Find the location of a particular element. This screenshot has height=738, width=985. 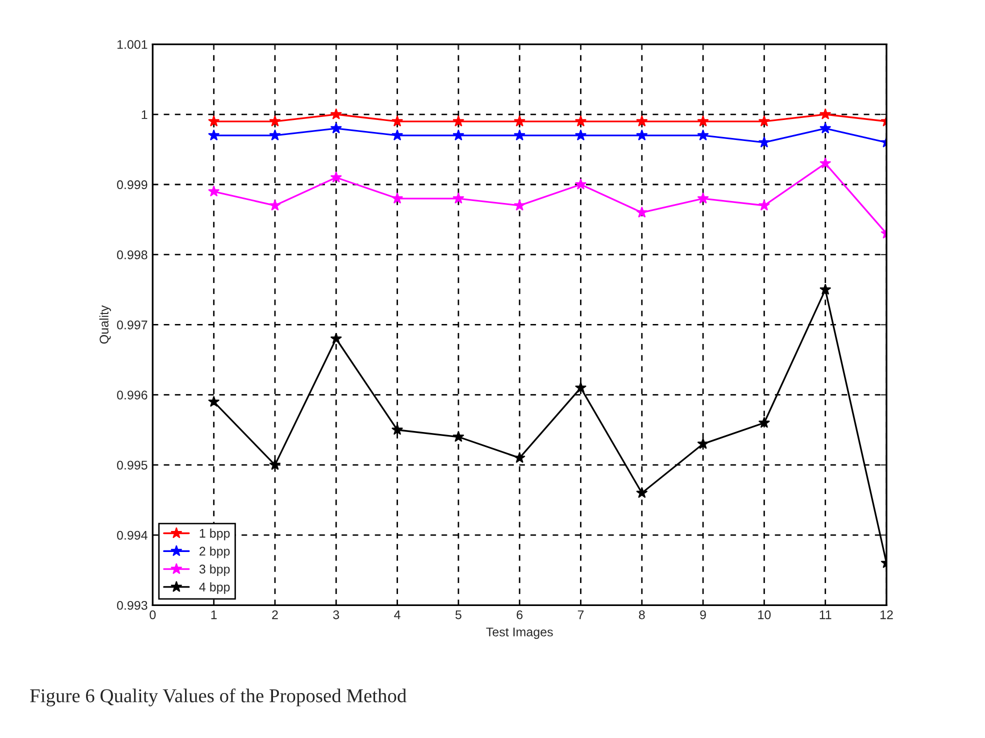

x-tick-label: 10 is located at coordinates (764, 615).